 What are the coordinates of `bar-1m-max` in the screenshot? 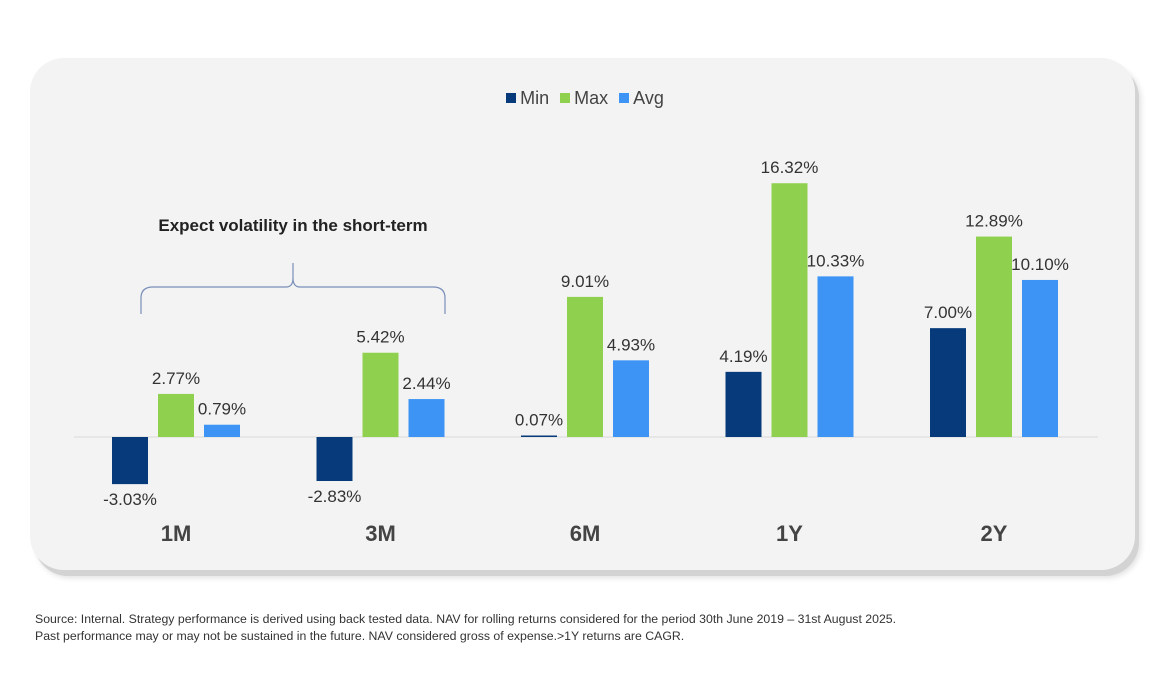 It's located at (176, 415).